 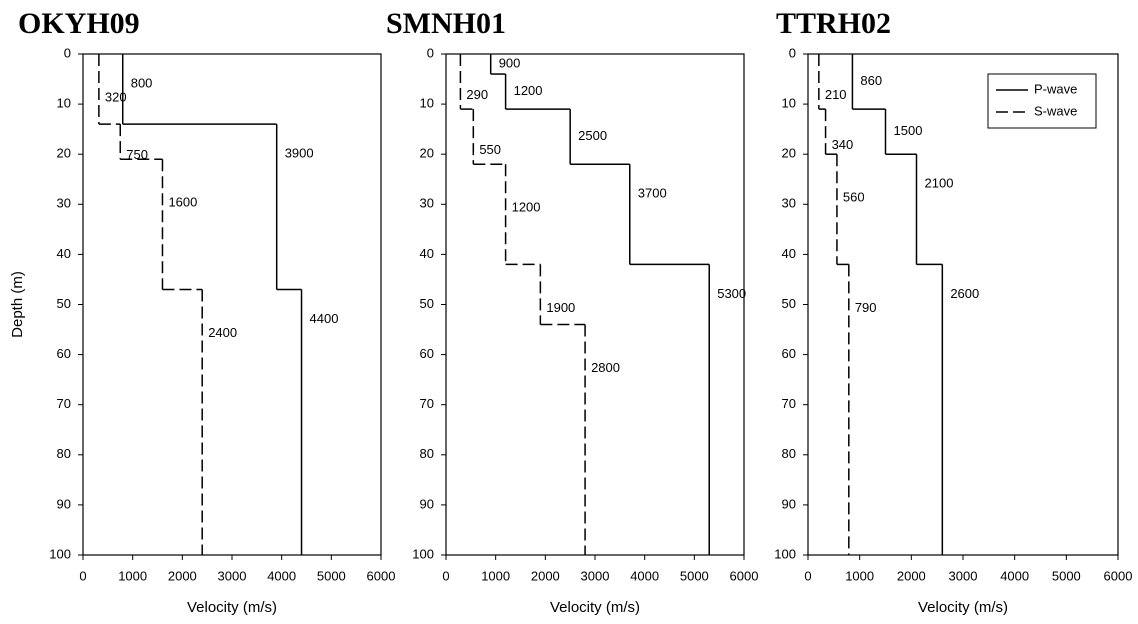 What do you see at coordinates (137, 154) in the screenshot?
I see `value-label: 750` at bounding box center [137, 154].